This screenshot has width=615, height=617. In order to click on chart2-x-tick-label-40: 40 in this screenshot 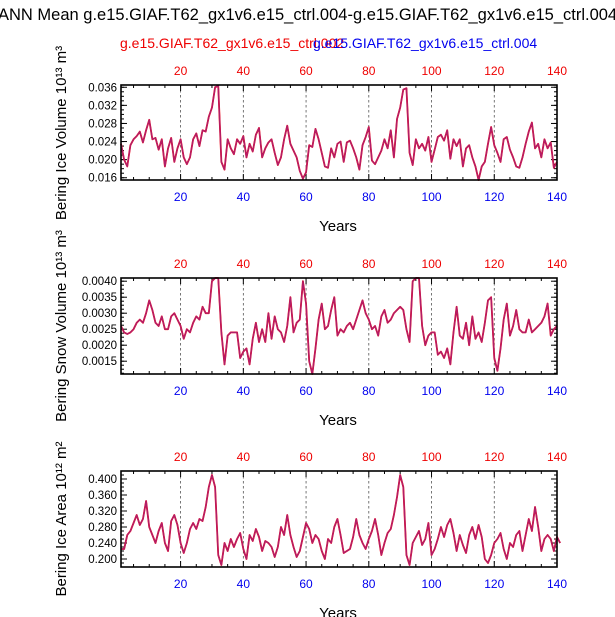, I will do `click(244, 391)`.